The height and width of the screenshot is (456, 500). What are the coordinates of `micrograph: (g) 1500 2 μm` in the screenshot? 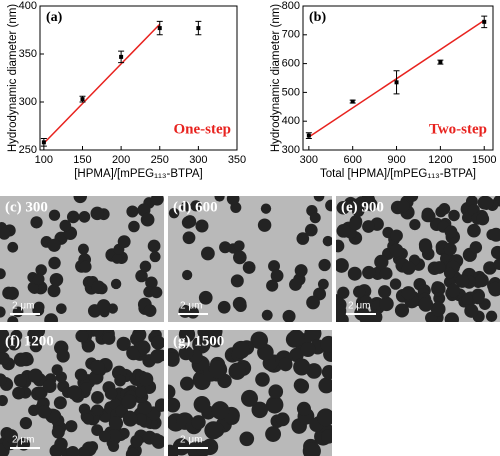 It's located at (250, 393).